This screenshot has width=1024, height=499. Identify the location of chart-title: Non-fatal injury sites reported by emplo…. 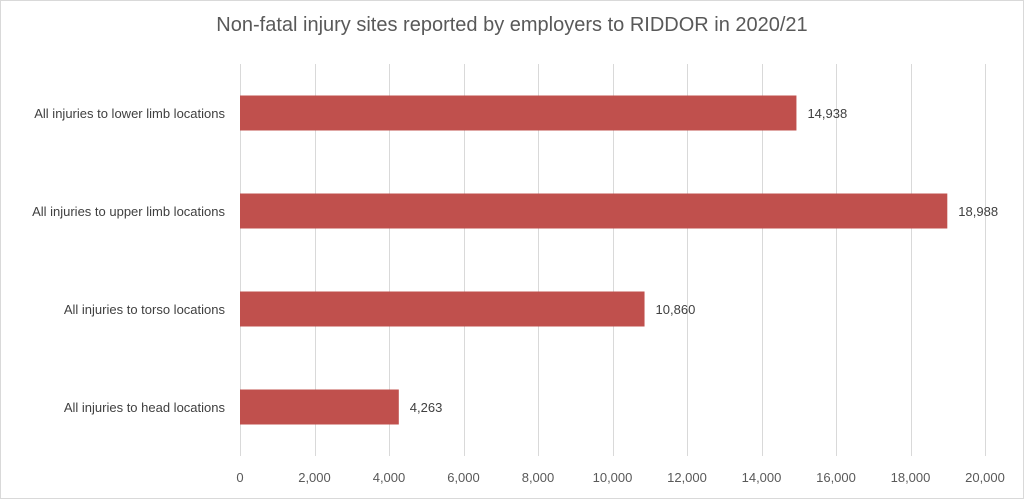
(512, 25).